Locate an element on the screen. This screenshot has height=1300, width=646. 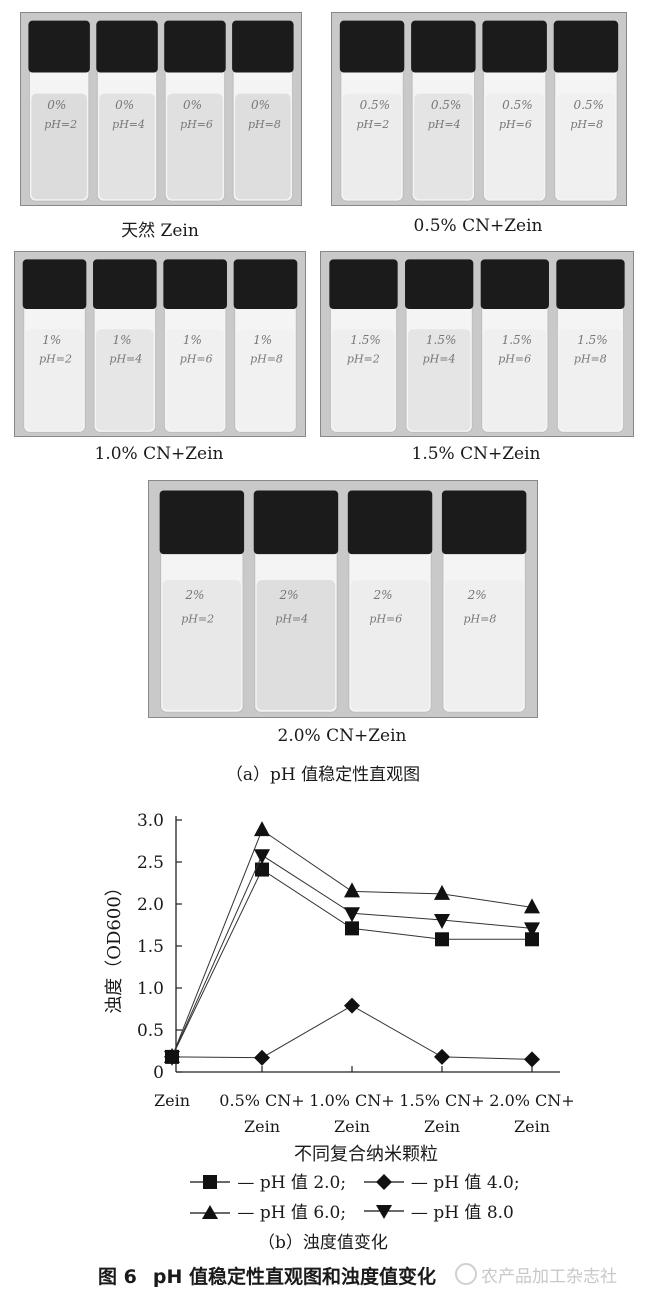
legend-entry-ph2: — pH 值 2.0; is located at coordinates (270, 1183).